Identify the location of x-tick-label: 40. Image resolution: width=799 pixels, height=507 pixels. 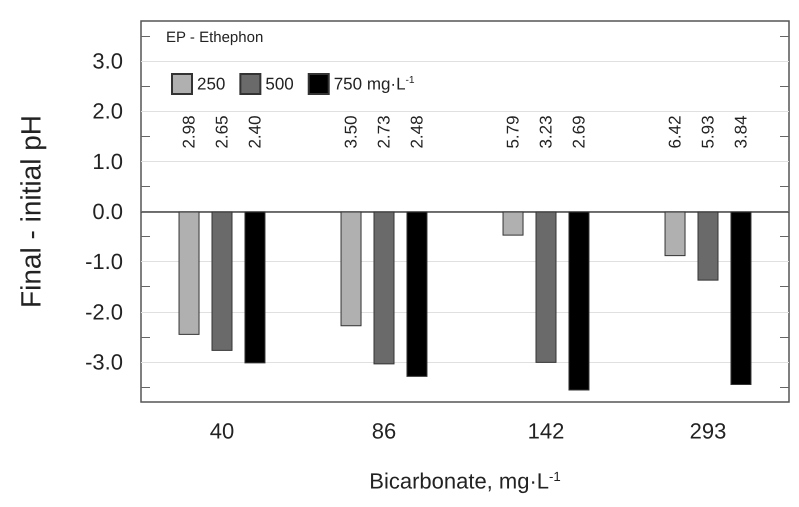
(222, 431).